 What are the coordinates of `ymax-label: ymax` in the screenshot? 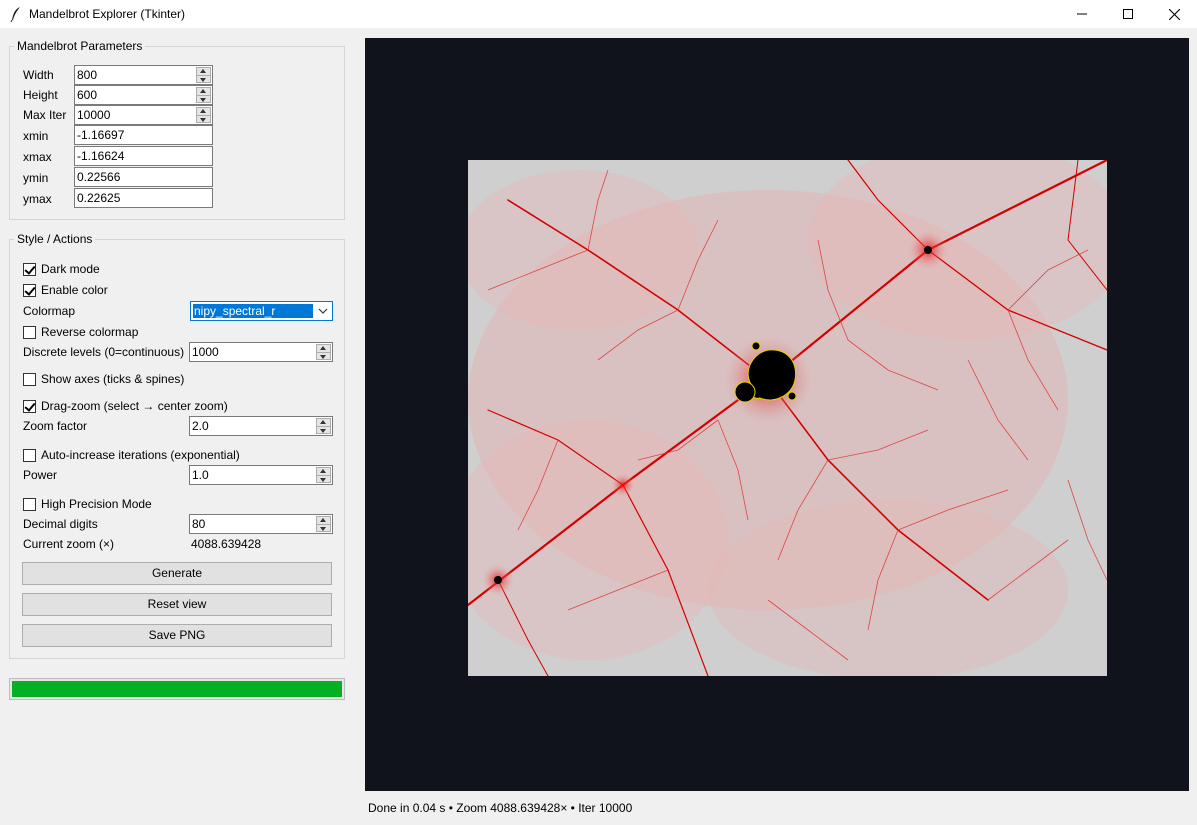 It's located at (37, 199).